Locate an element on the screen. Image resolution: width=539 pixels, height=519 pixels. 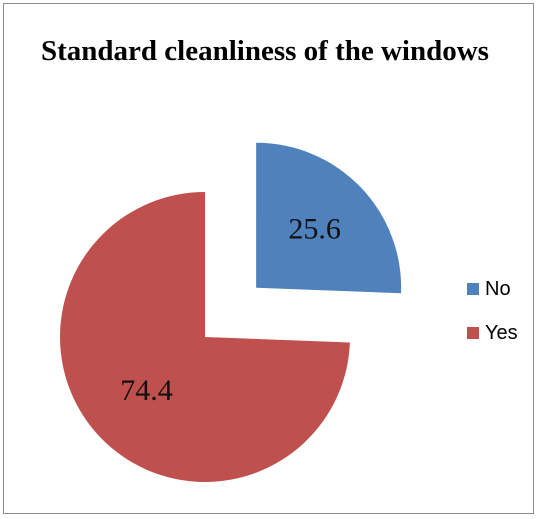
legend-label-yes: Yes is located at coordinates (501, 332).